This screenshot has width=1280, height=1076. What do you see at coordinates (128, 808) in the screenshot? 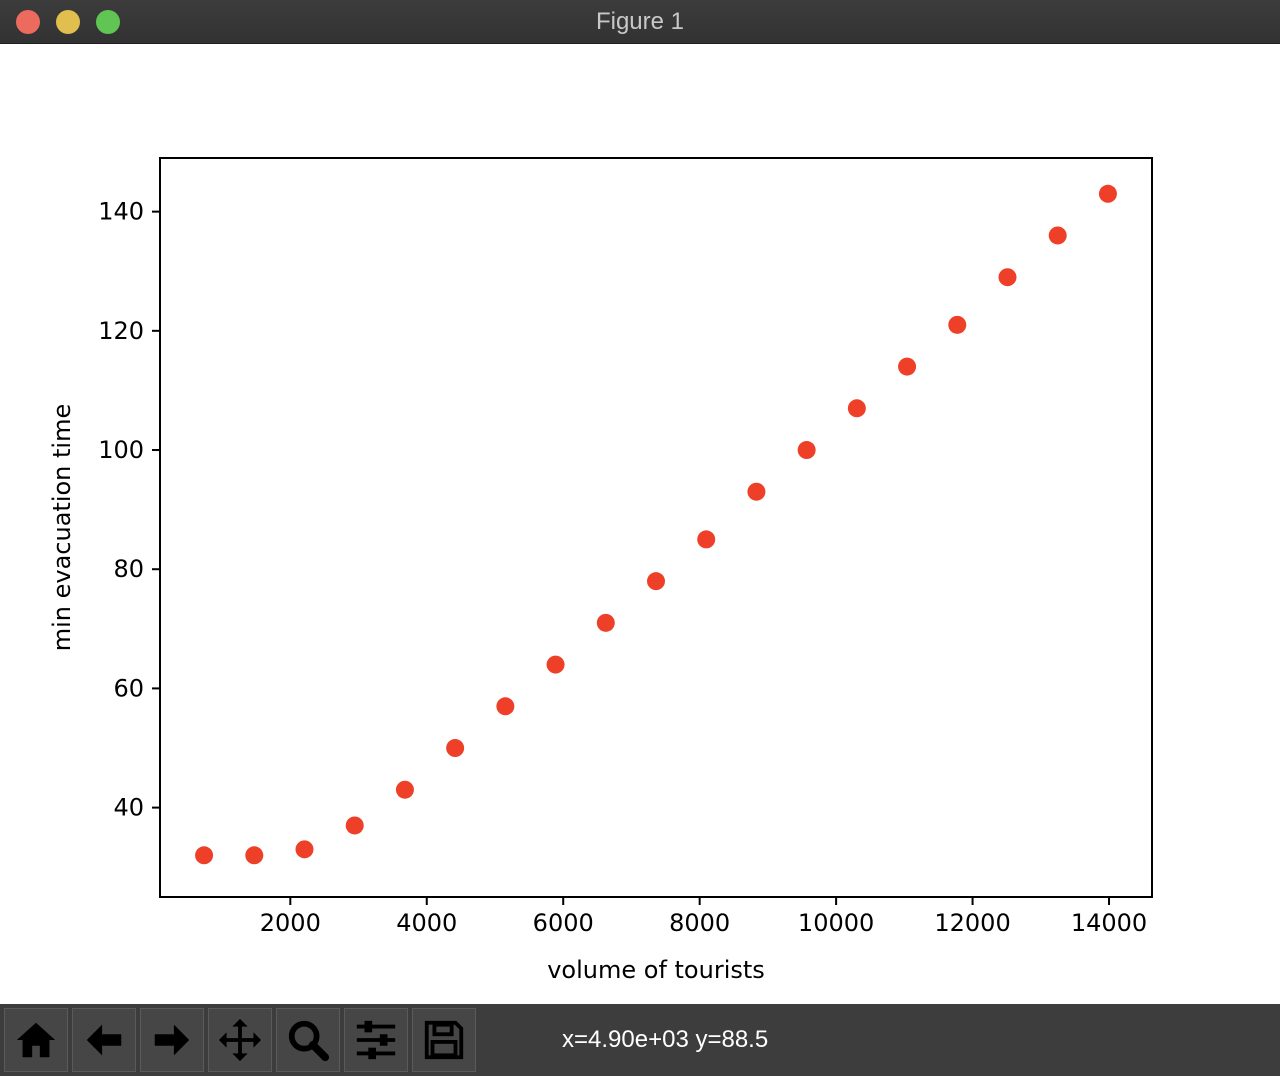
I see `y-tick-label: 40` at bounding box center [128, 808].